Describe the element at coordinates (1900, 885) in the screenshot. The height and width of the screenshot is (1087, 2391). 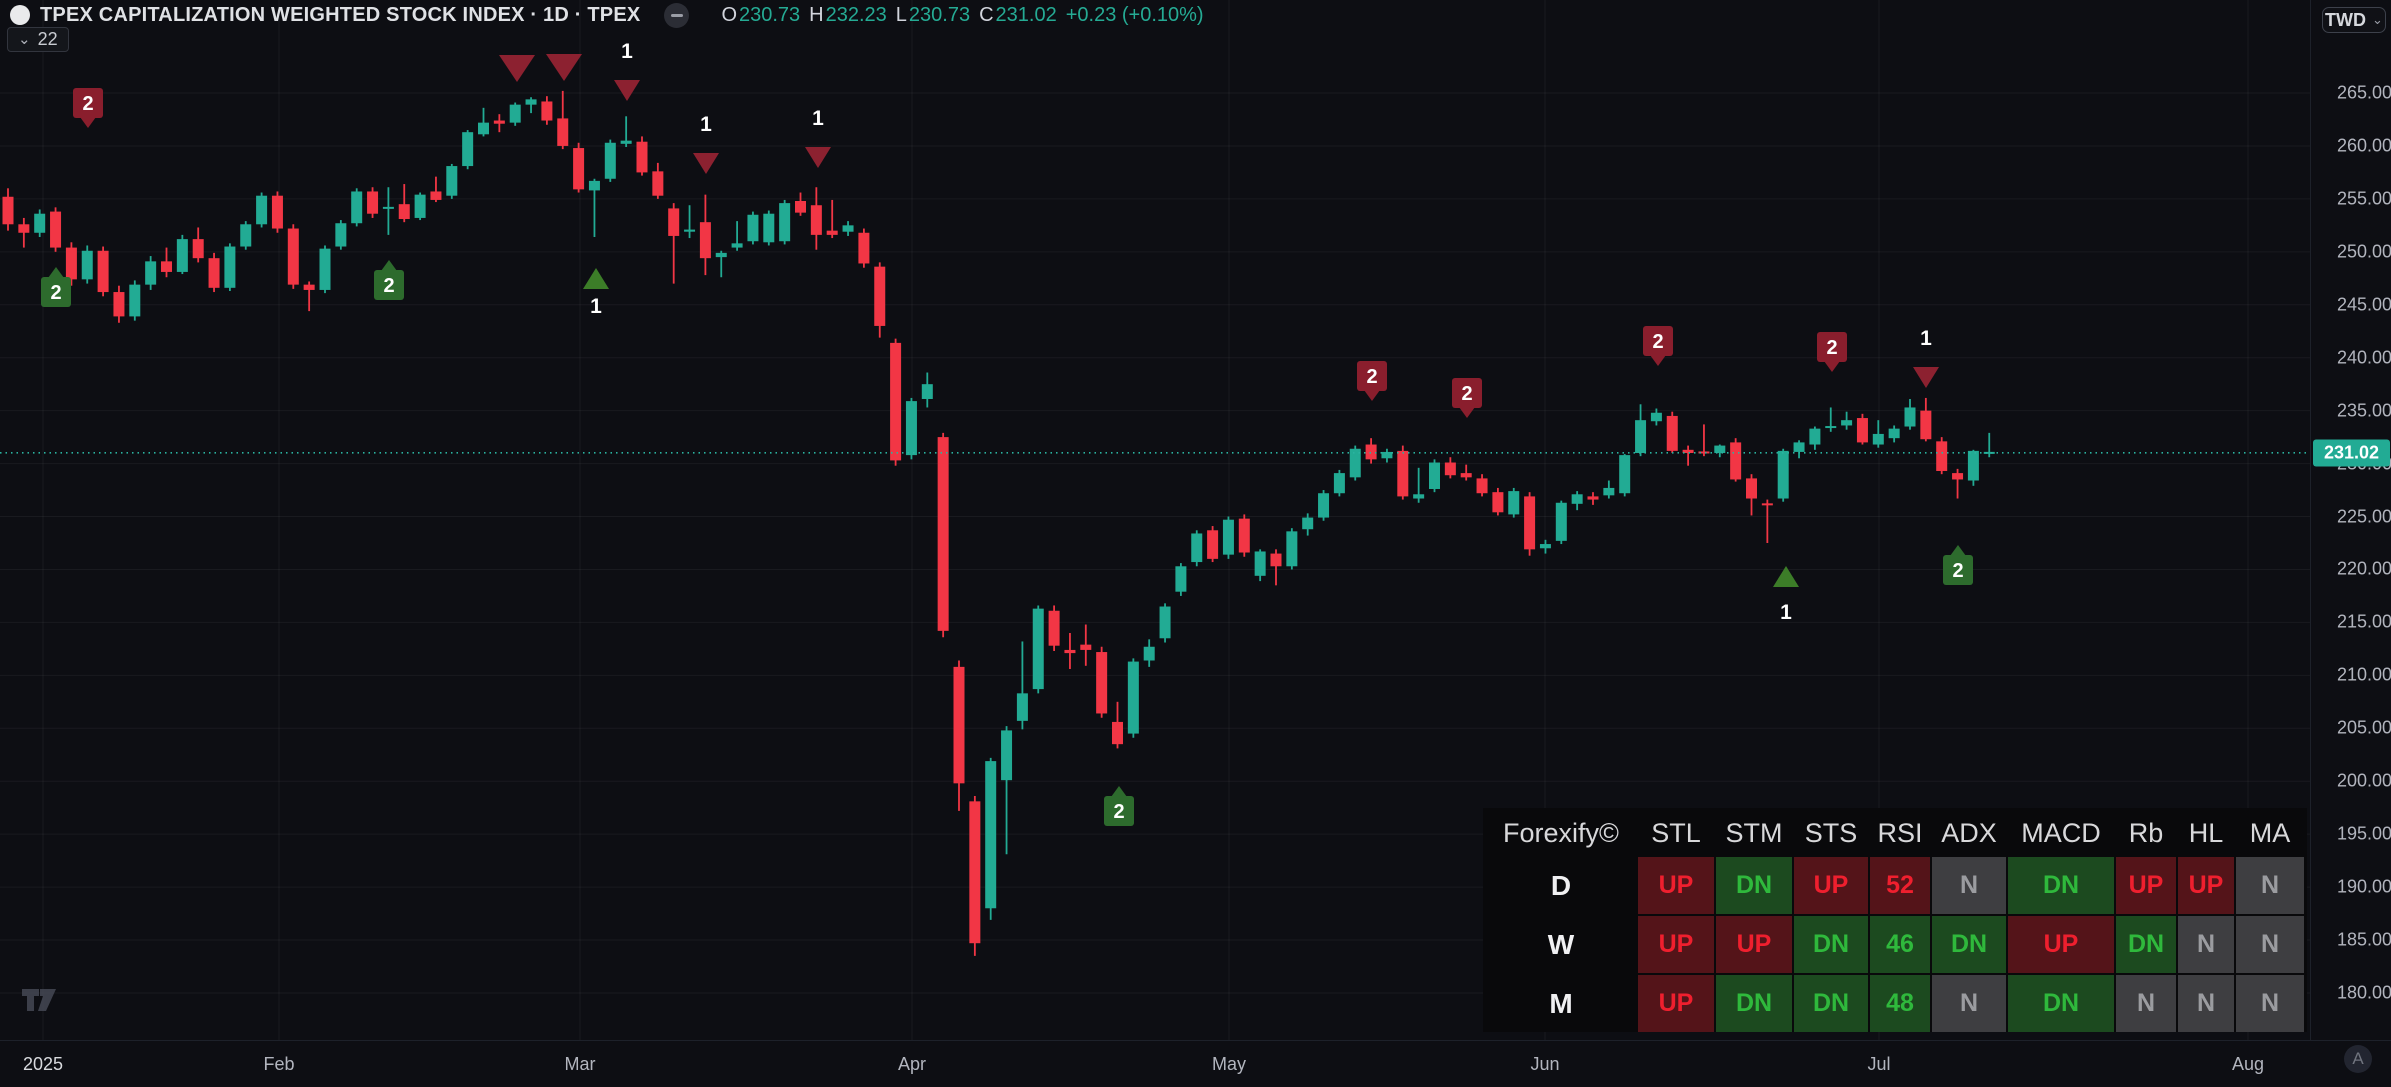
I see `table-signal-cell: 52` at that location.